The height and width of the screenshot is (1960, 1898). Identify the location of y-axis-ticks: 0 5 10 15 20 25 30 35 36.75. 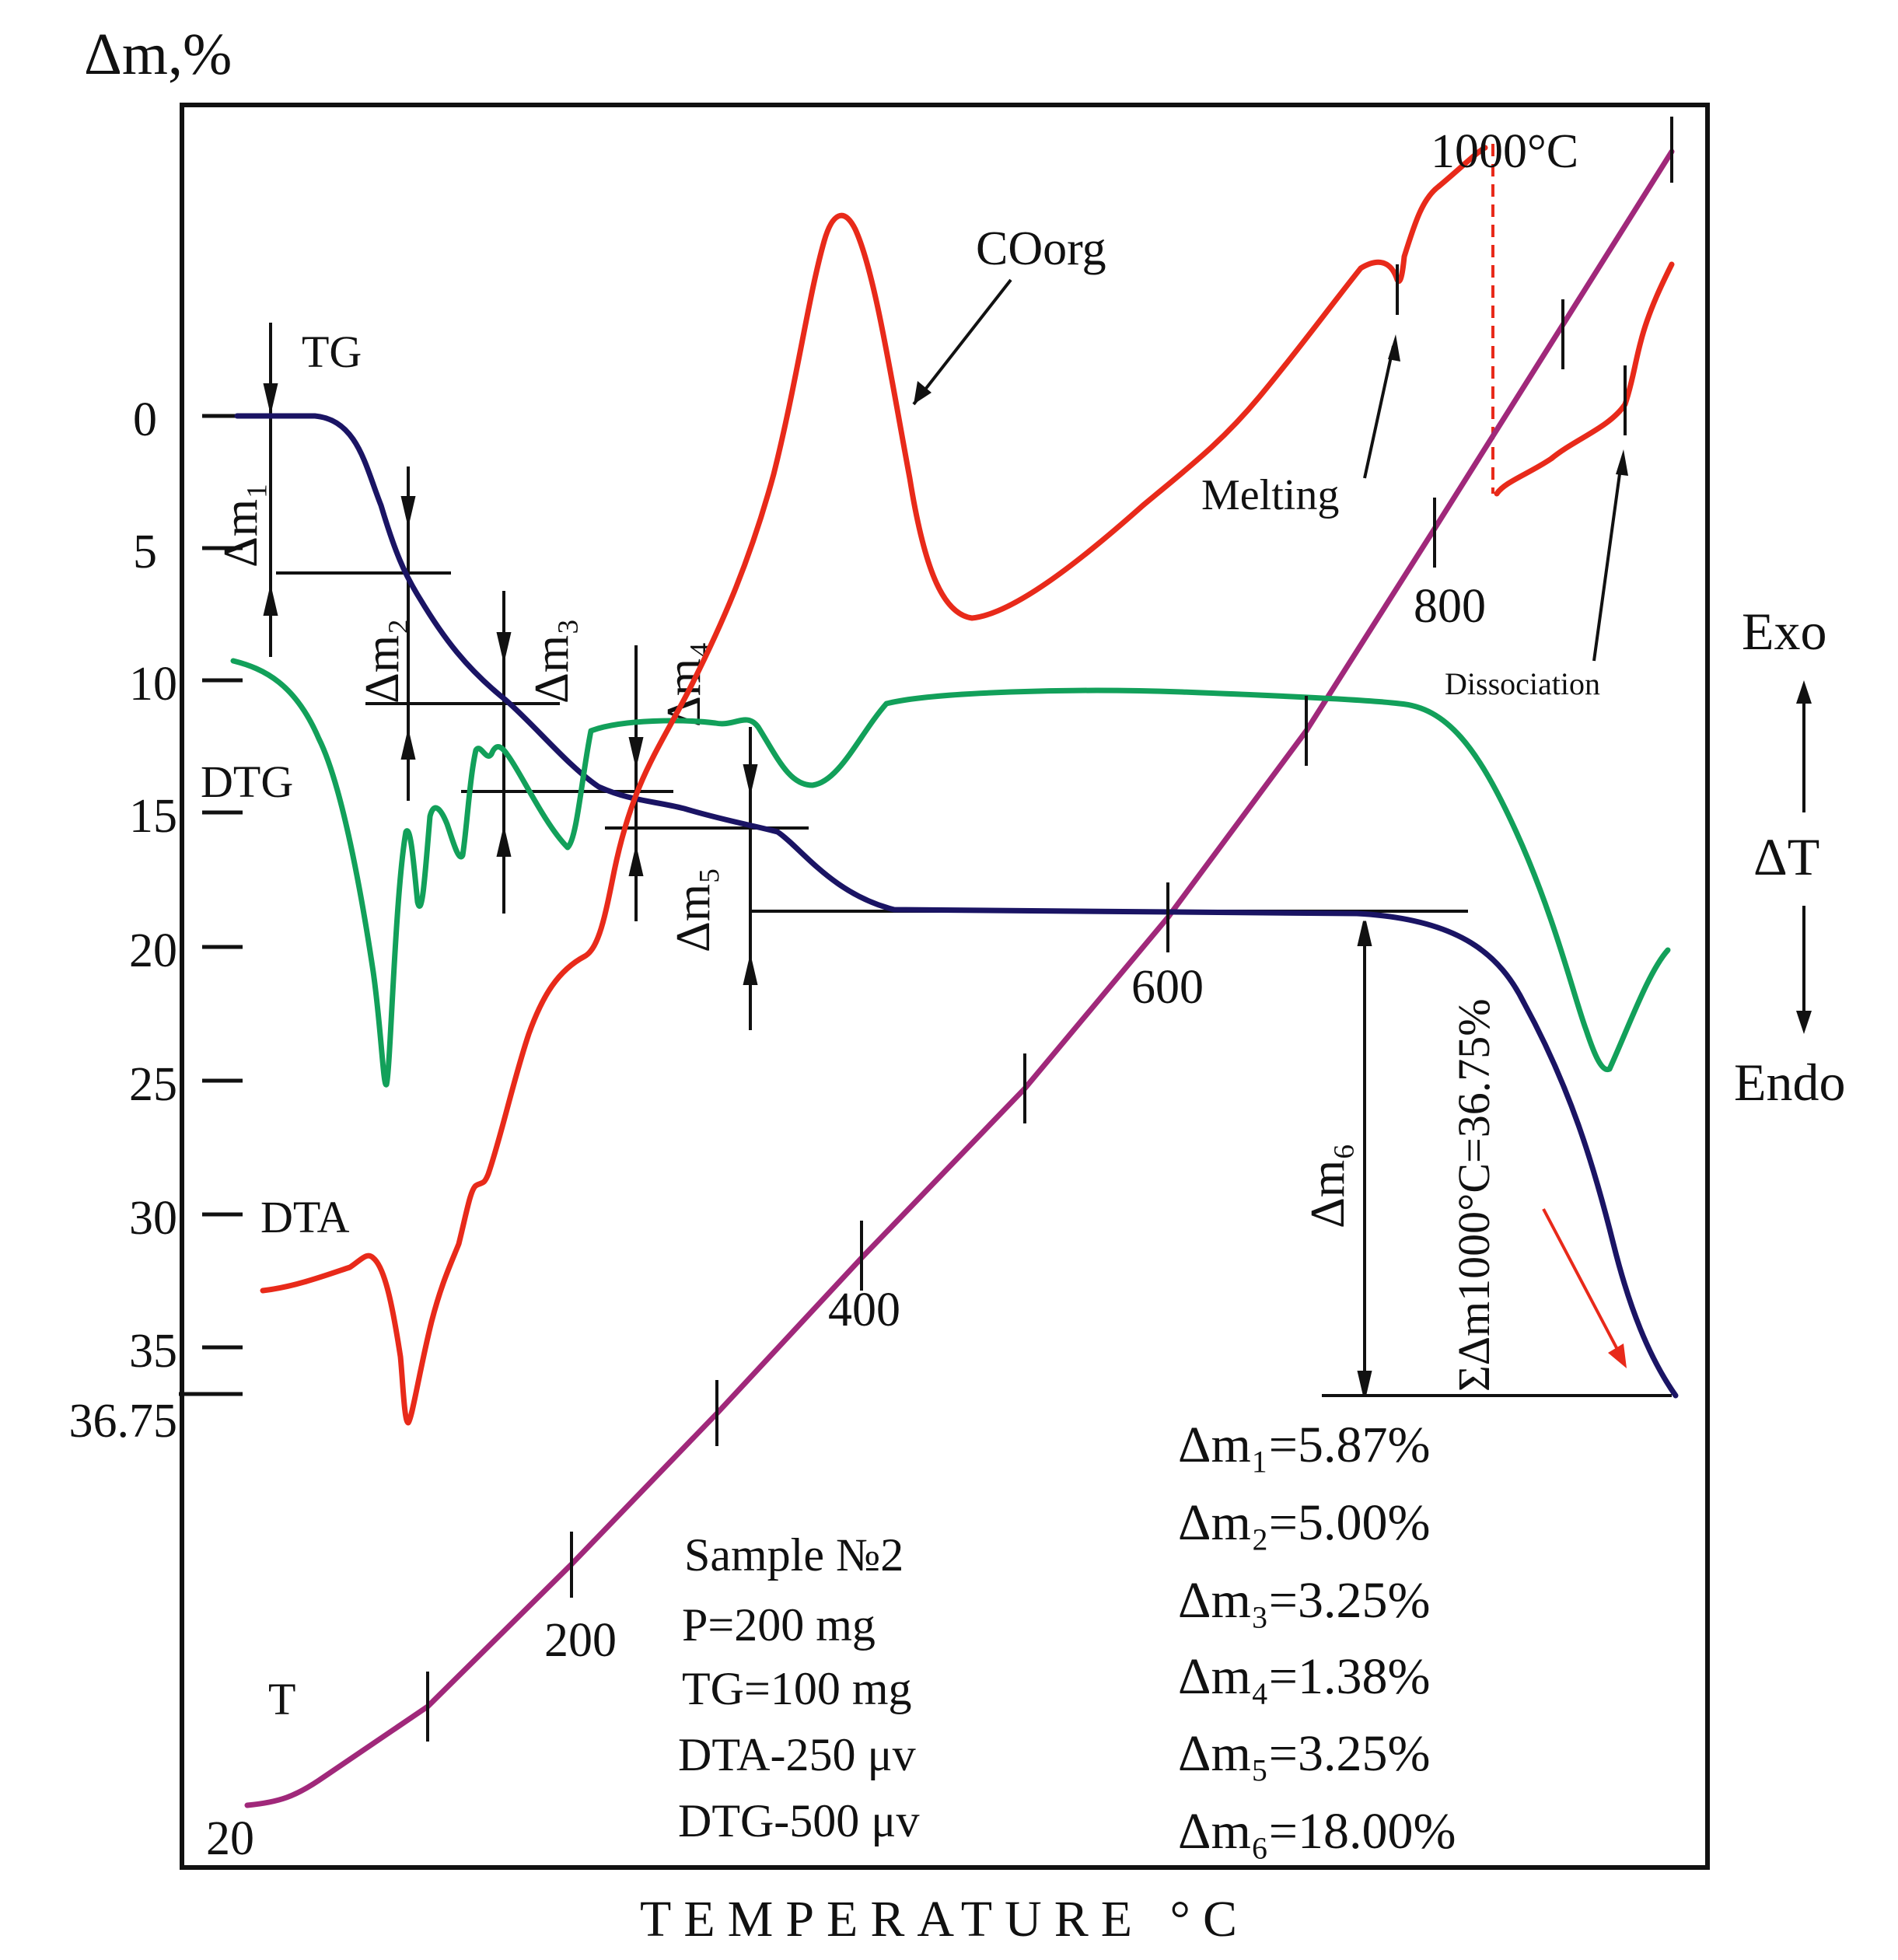
(156, 920).